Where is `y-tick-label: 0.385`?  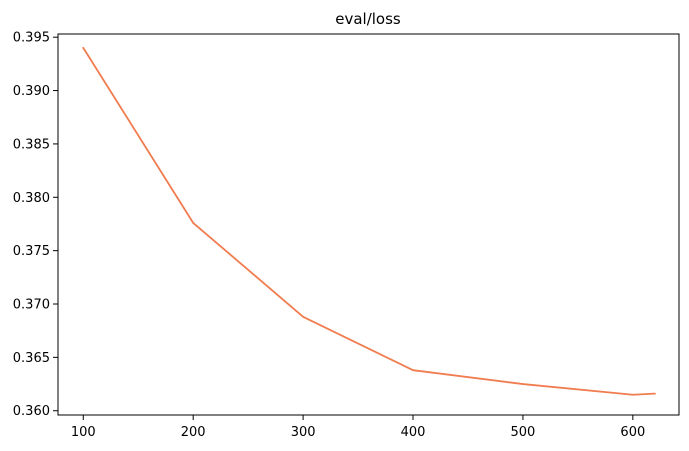
y-tick-label: 0.385 is located at coordinates (31, 144).